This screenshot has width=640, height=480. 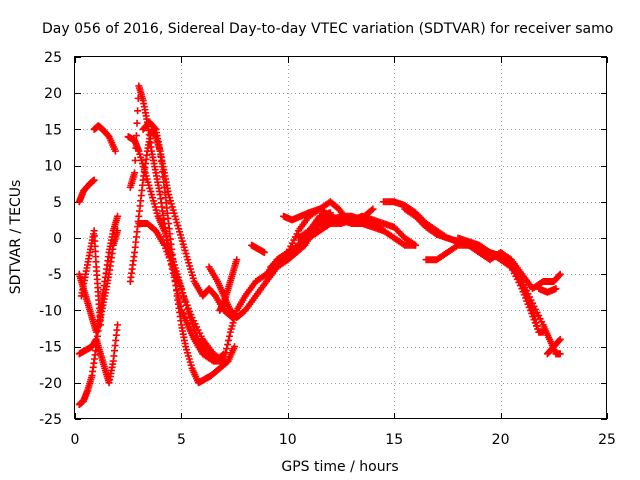 I want to click on y-tick-label: 10, so click(x=53, y=167).